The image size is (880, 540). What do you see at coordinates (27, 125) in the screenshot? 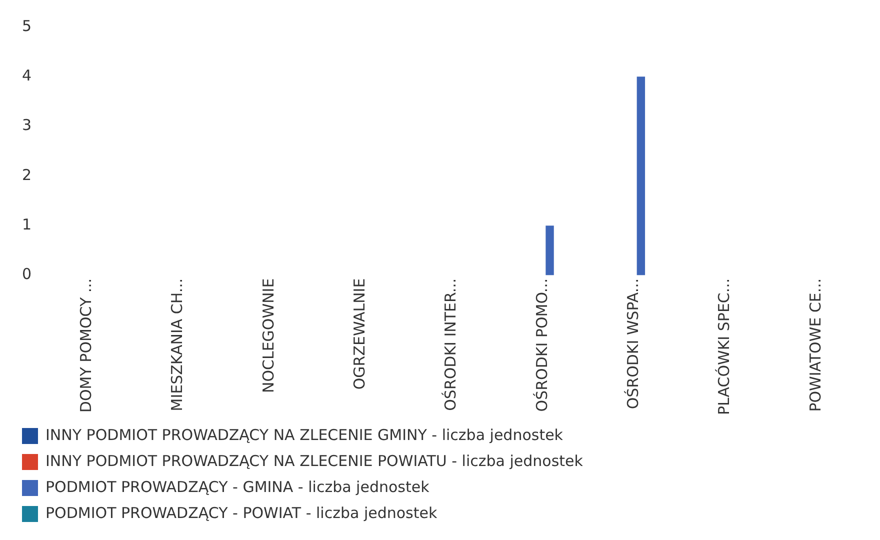
I see `y-tick-label: 3` at bounding box center [27, 125].